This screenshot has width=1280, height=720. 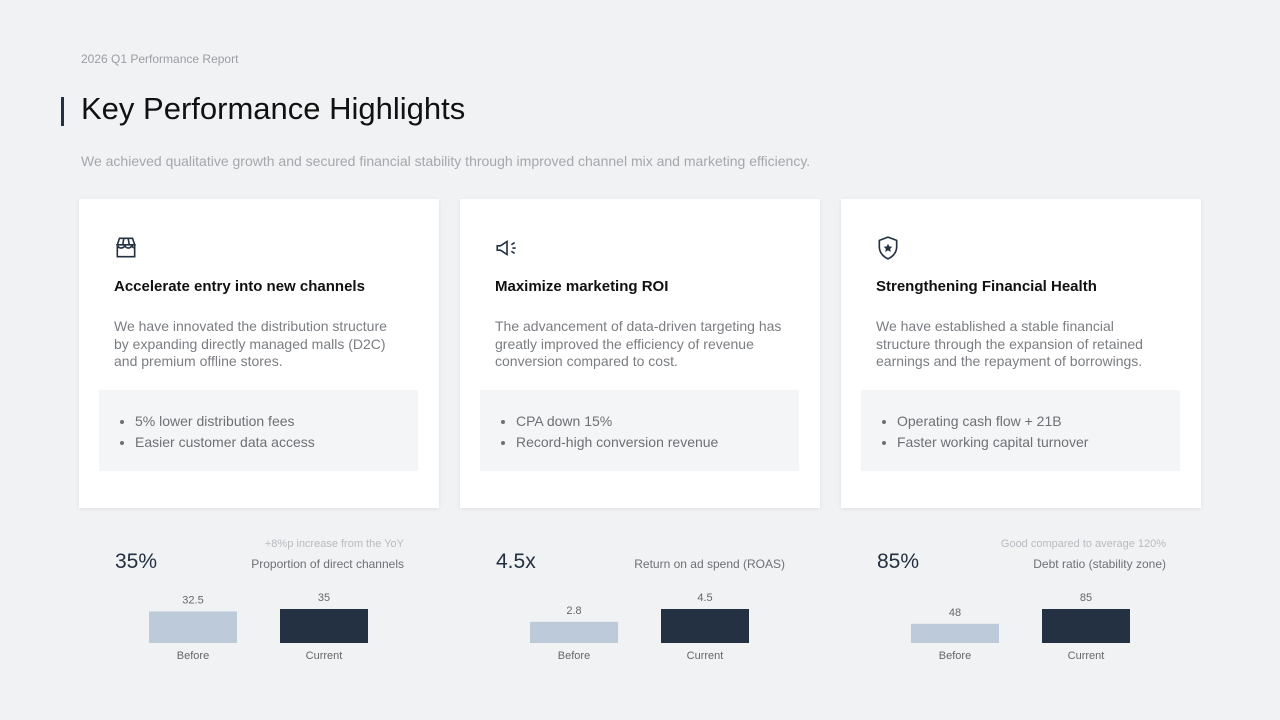 I want to click on bar-value: 2.8, so click(x=573, y=611).